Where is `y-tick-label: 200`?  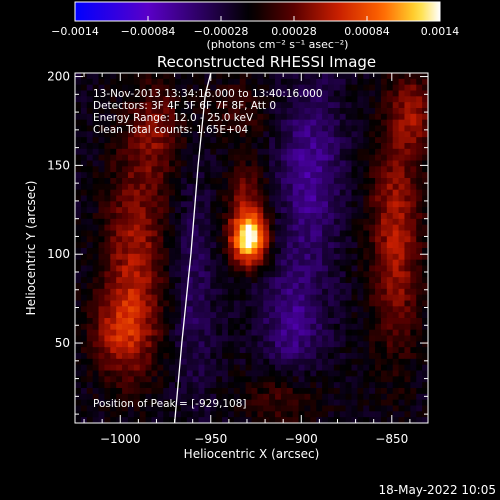 y-tick-label: 200 is located at coordinates (58, 77).